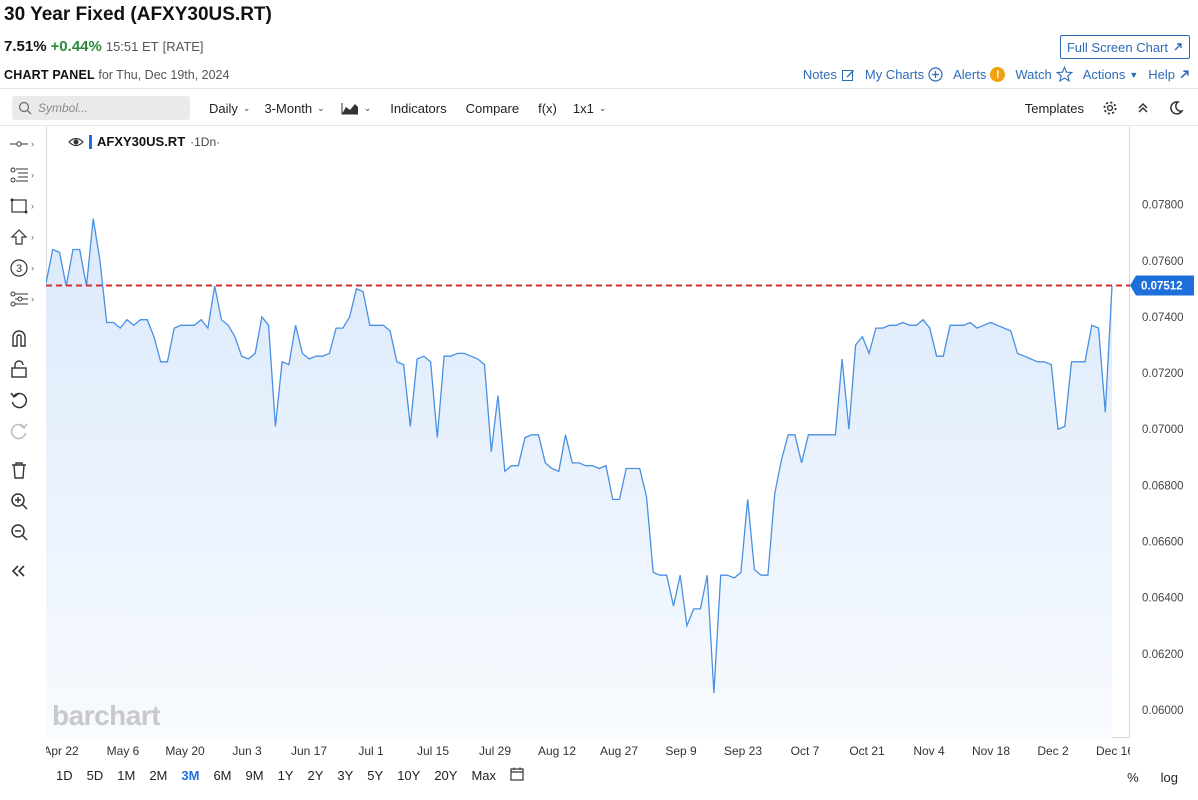 This screenshot has width=1198, height=800. Describe the element at coordinates (25, 299) in the screenshot. I see `pattern-tool-button: ›` at that location.